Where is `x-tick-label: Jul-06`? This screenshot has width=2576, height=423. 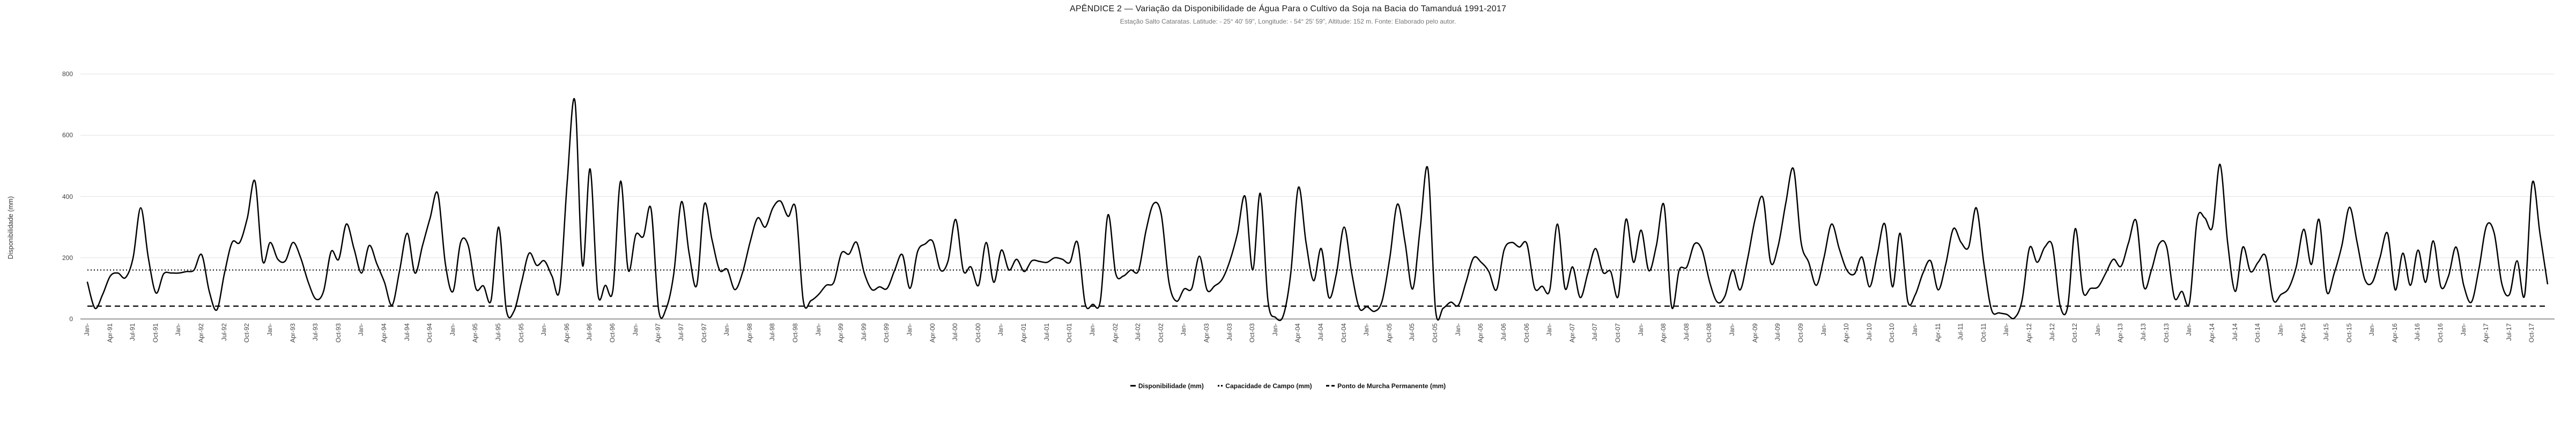 x-tick-label: Jul-06 is located at coordinates (1503, 332).